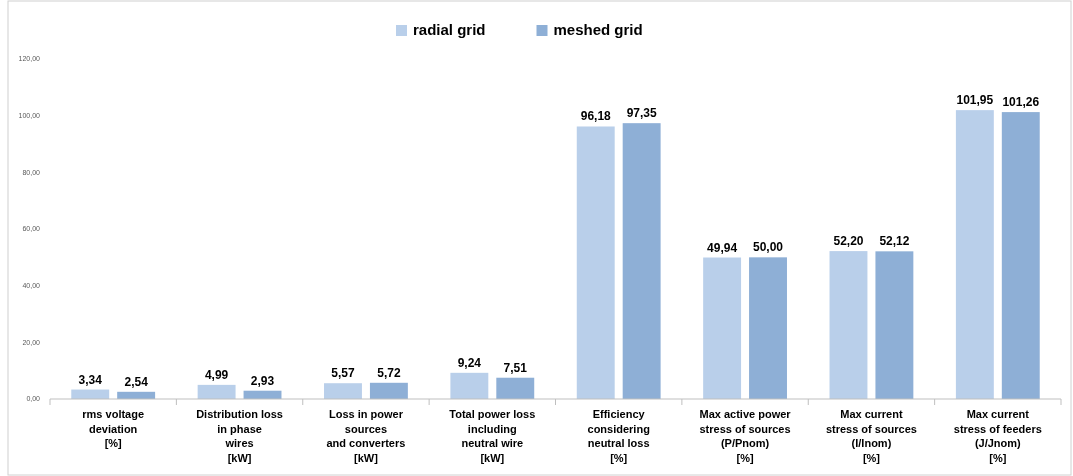 Image resolution: width=1073 pixels, height=476 pixels. I want to click on x-tick-label: rms voltage deviation [%], so click(113, 428).